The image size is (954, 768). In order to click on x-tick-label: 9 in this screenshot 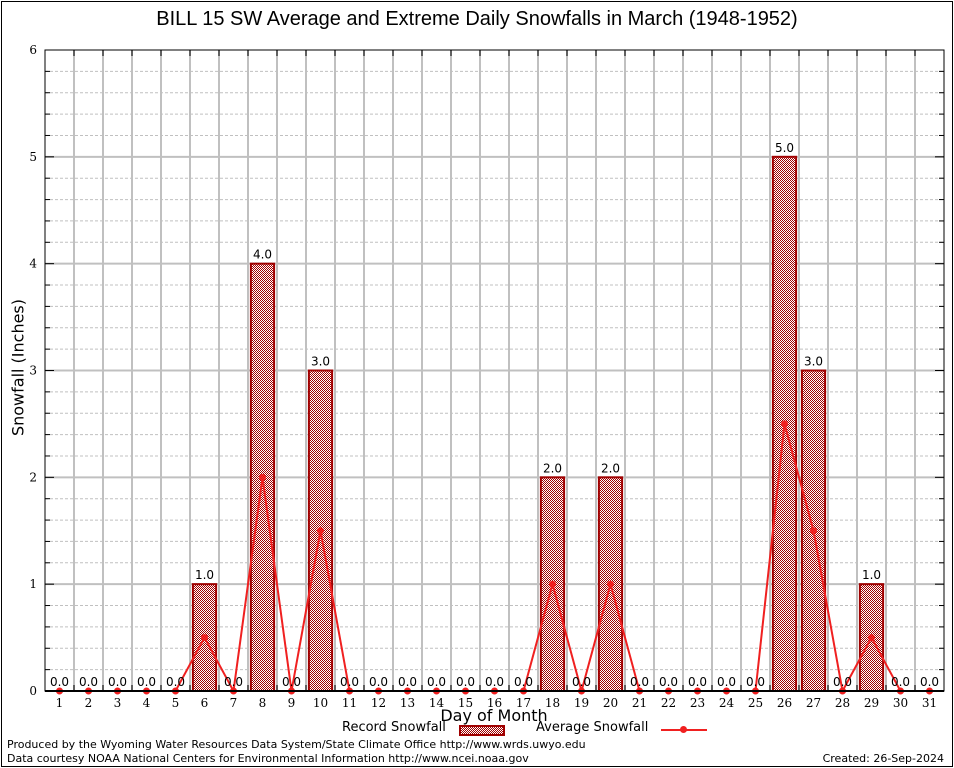, I will do `click(292, 703)`.